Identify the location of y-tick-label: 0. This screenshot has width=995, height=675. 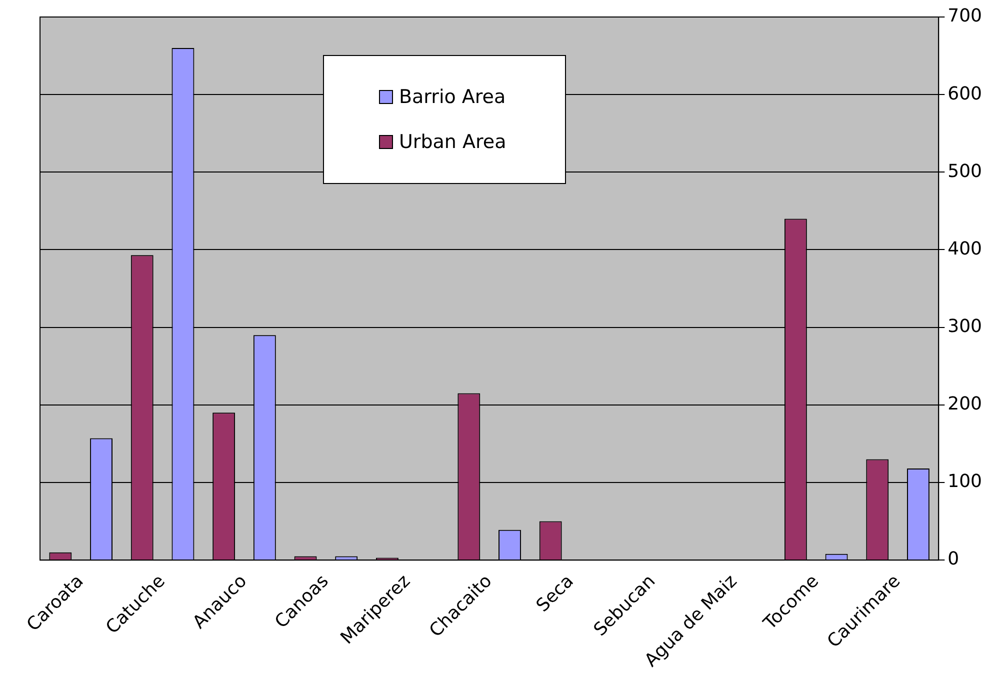
(954, 559).